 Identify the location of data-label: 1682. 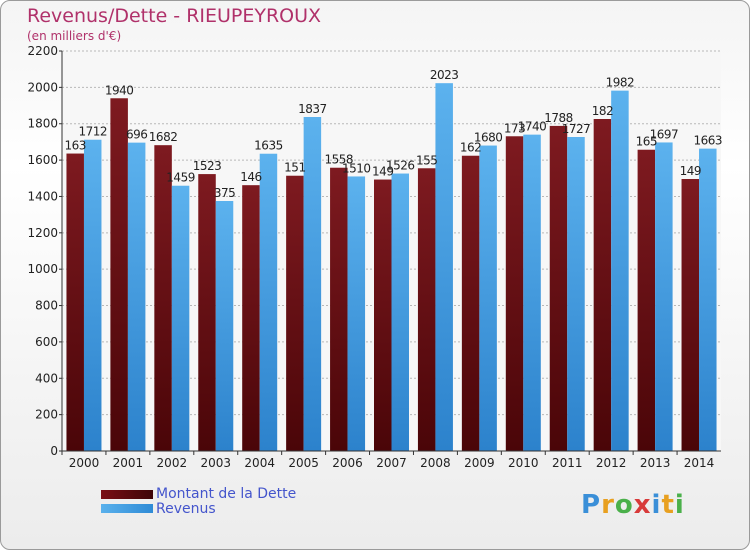
(163, 137).